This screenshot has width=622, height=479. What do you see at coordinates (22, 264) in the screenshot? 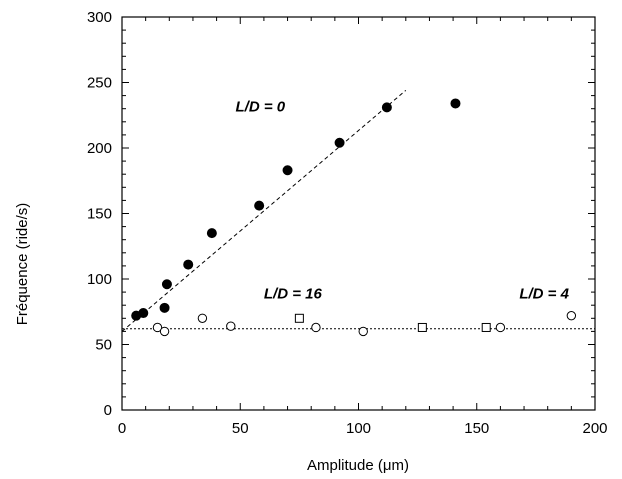
I see `y-axis-title: Fréquence (ride/s)` at bounding box center [22, 264].